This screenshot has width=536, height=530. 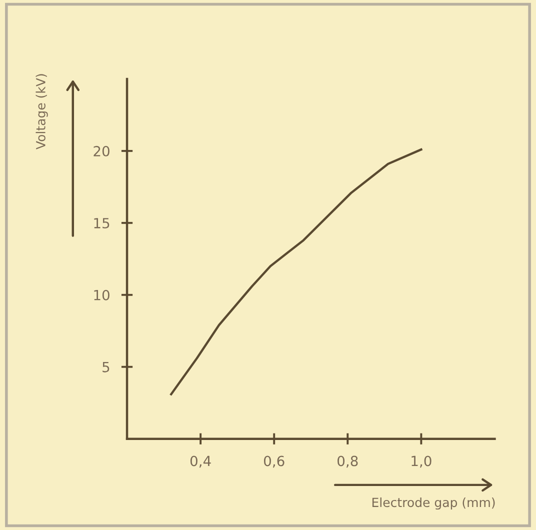 What do you see at coordinates (348, 462) in the screenshot?
I see `x-tick-label: 0,8` at bounding box center [348, 462].